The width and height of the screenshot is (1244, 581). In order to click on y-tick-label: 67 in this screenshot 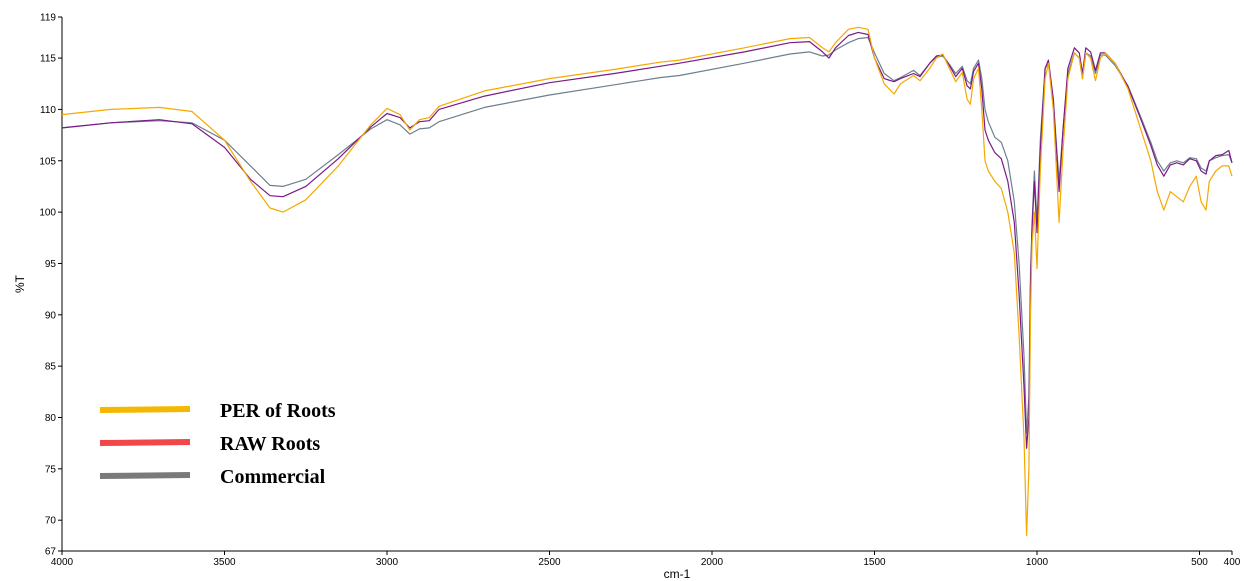, I will do `click(51, 552)`.